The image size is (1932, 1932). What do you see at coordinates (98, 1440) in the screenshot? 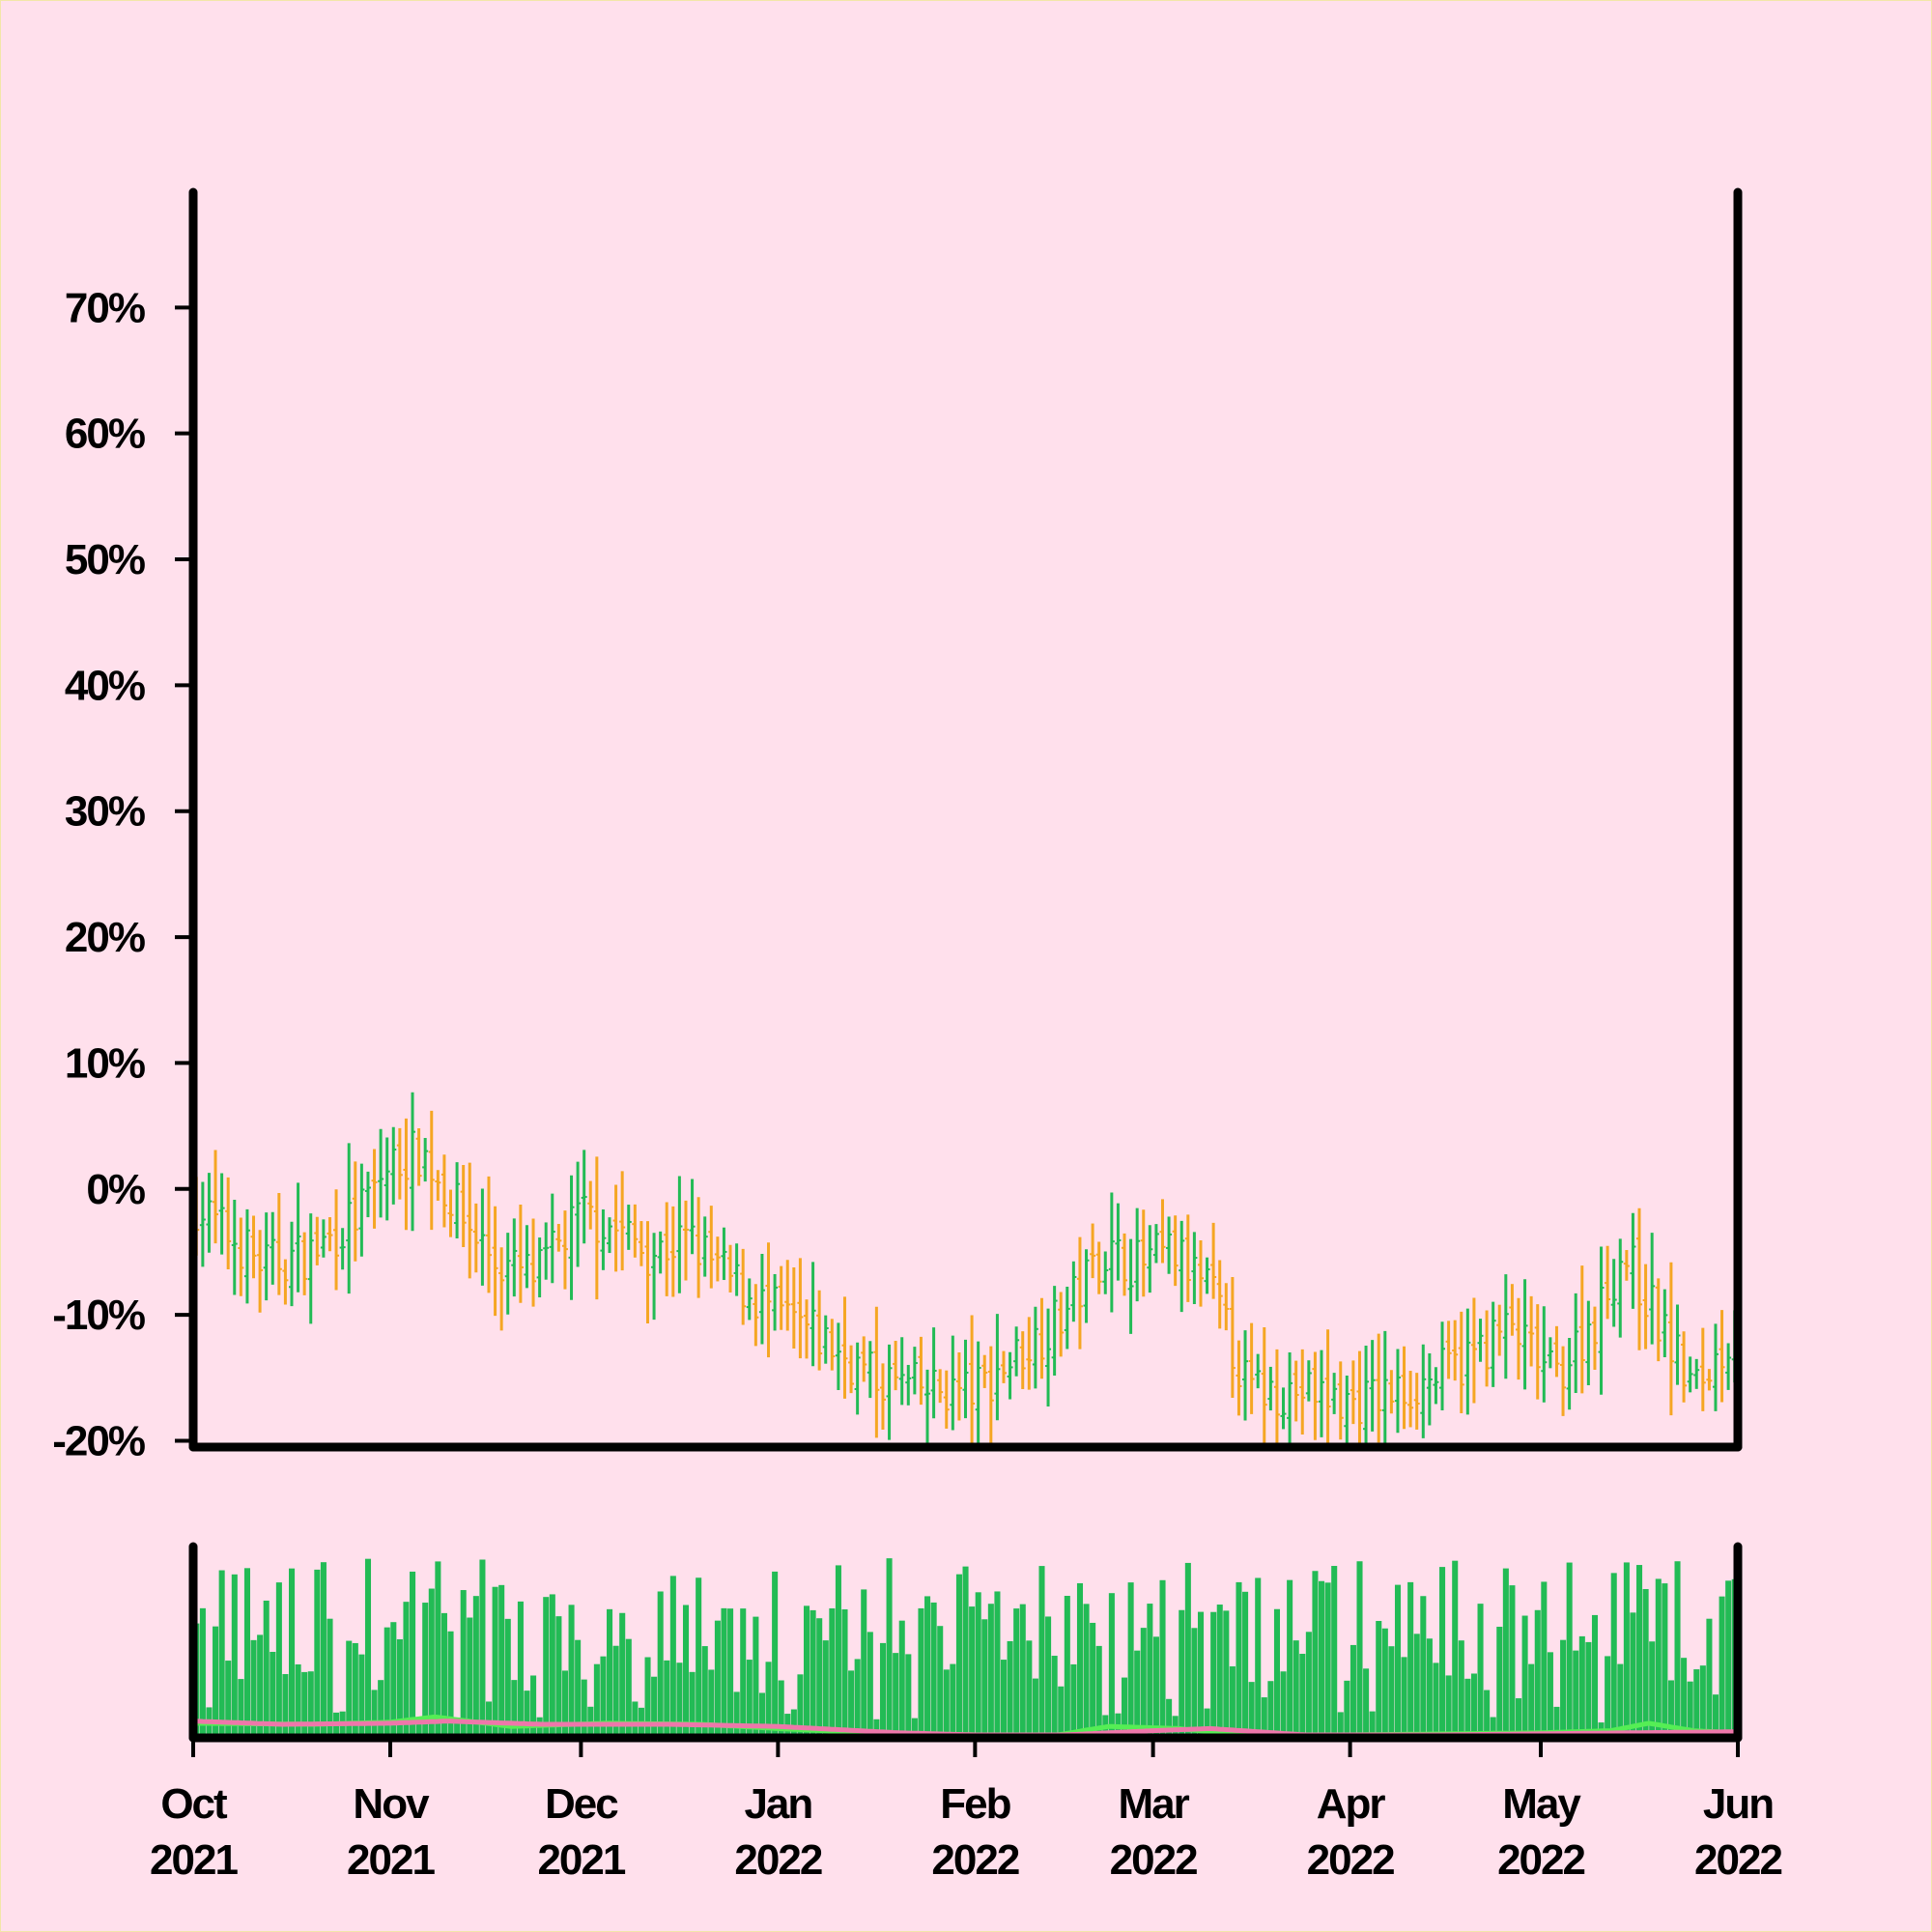
I see `y-tick-label: -20%` at bounding box center [98, 1440].